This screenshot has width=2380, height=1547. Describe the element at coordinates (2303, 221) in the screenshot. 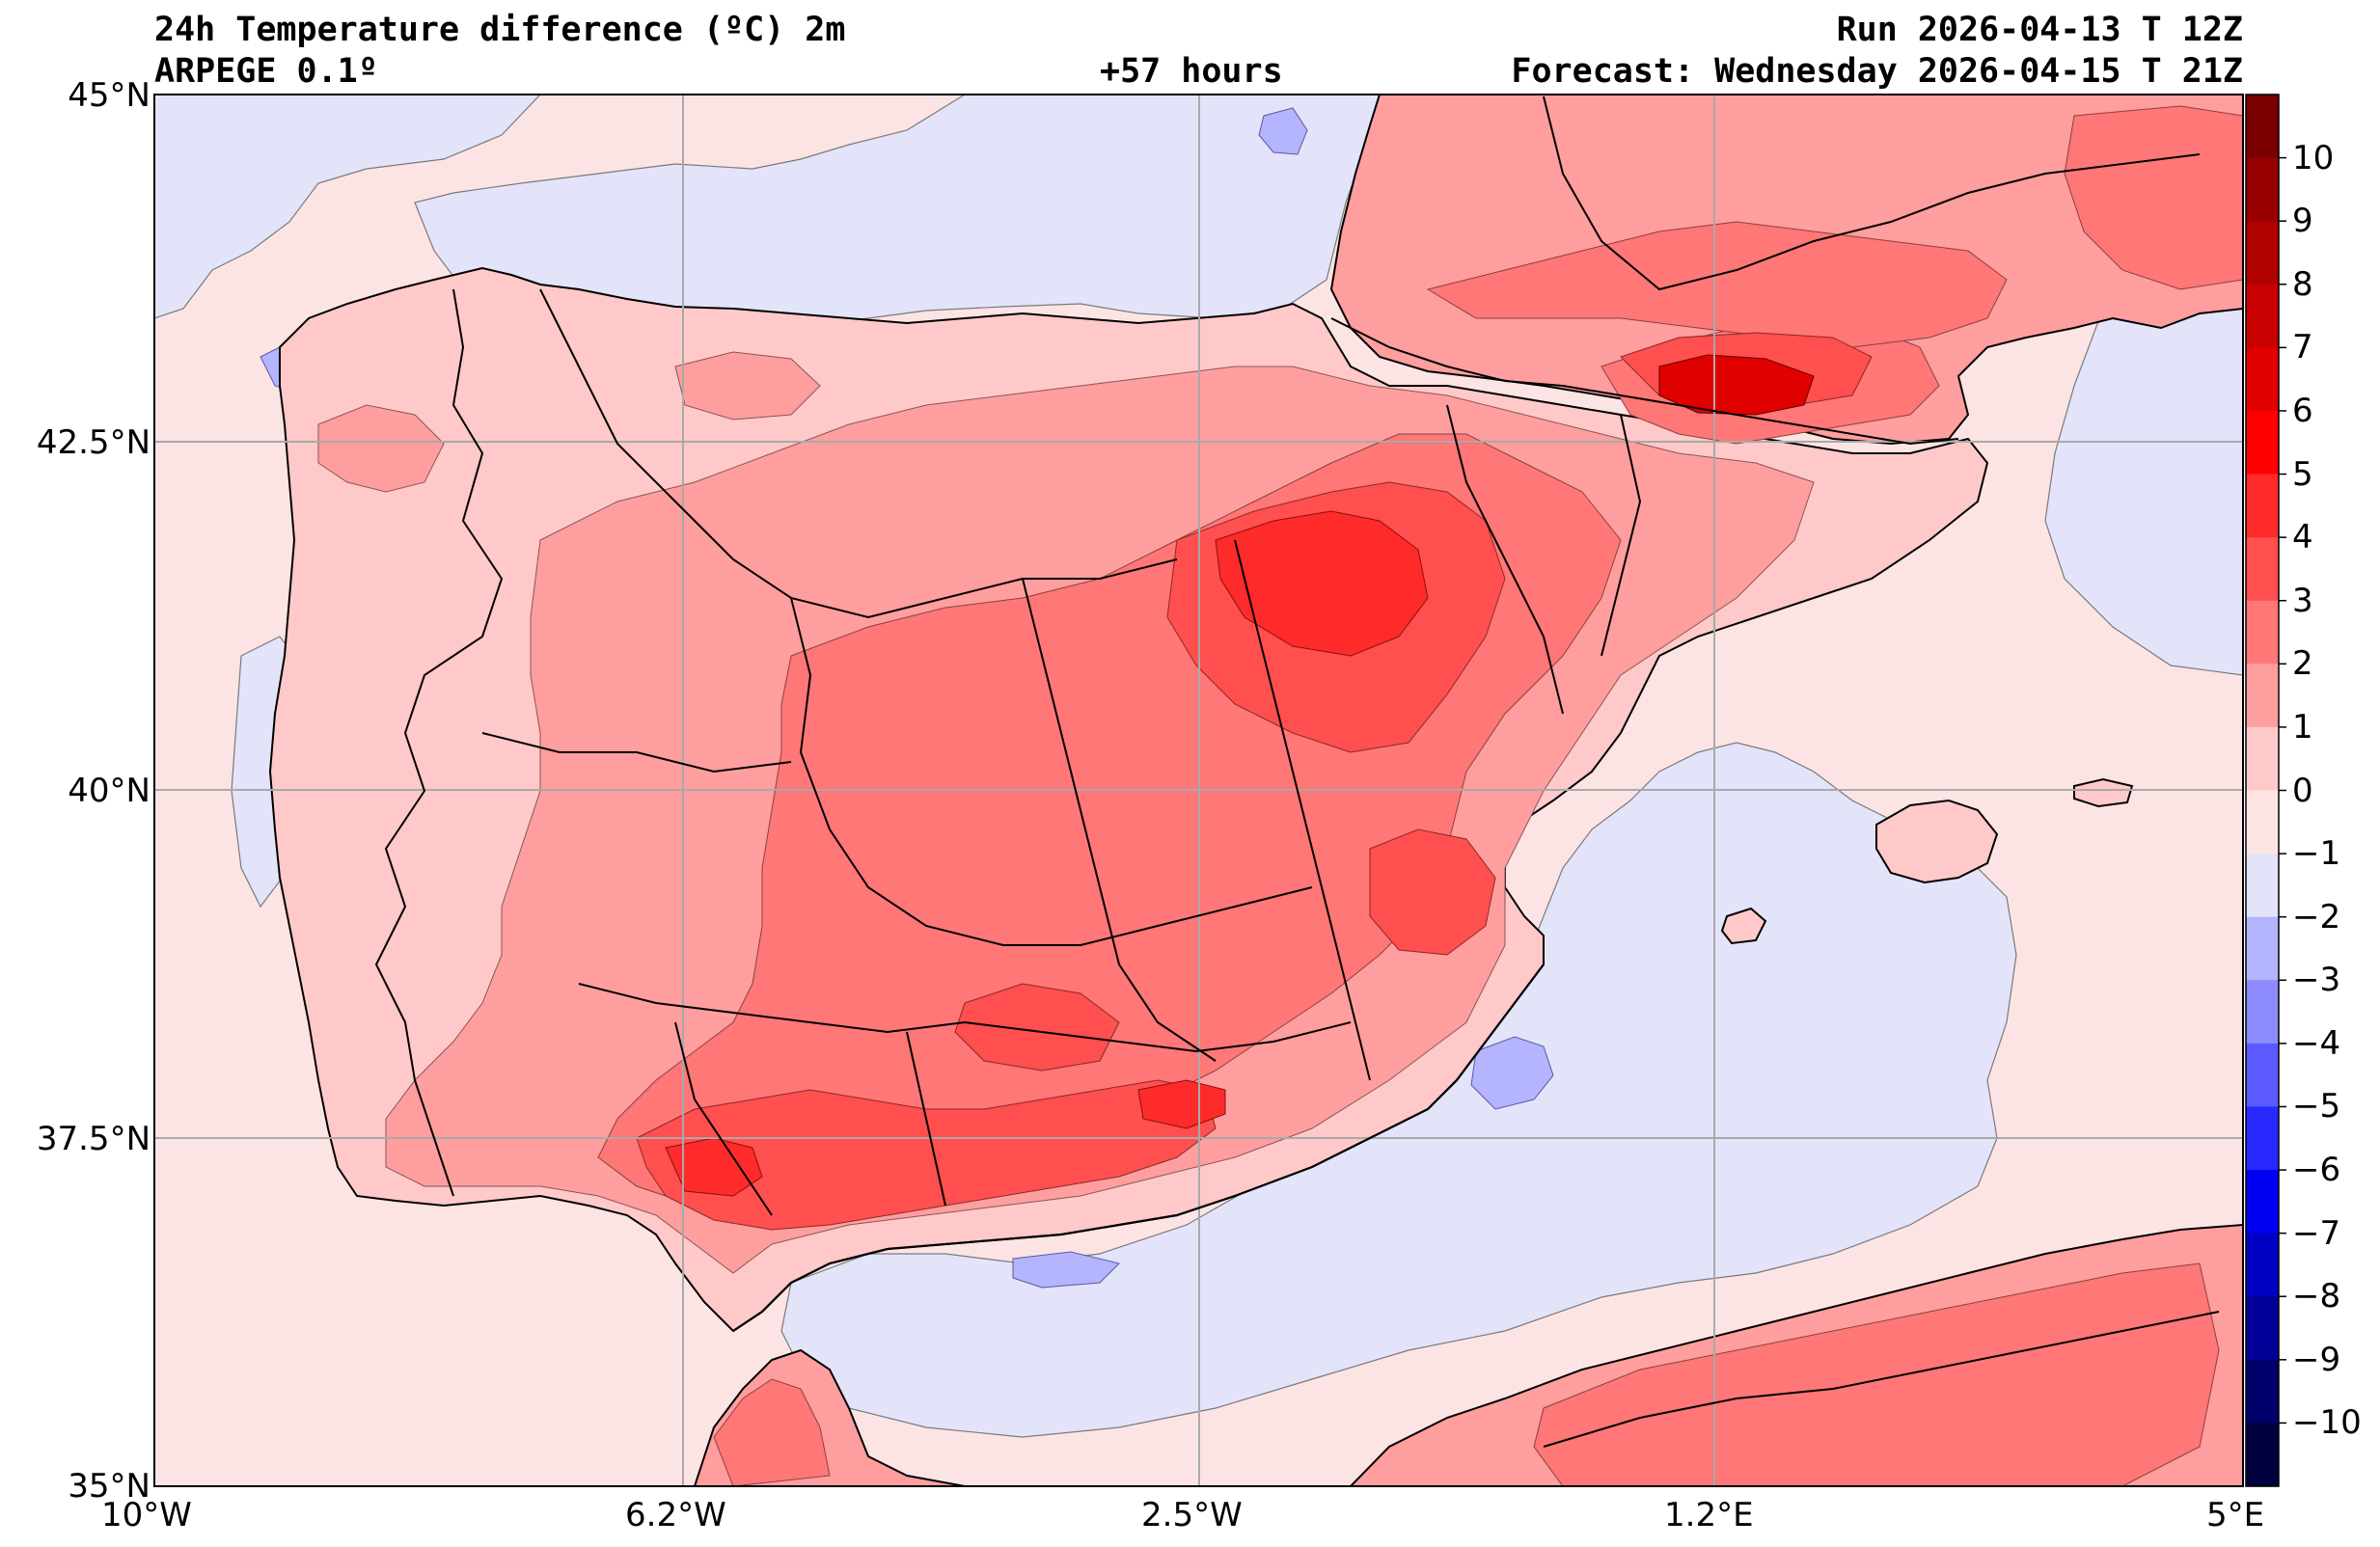

I see `colorbar-tick-label: 9` at that location.